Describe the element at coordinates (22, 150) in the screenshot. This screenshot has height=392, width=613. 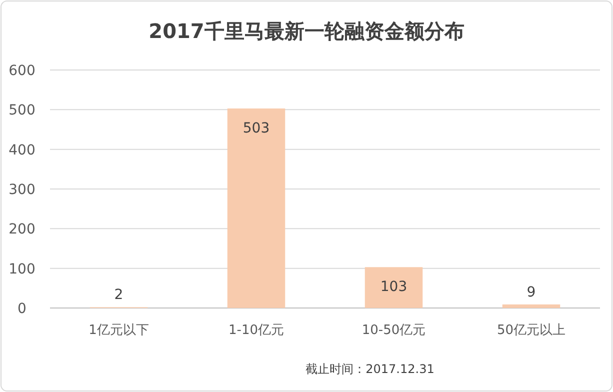
I see `y-tick-label: 400` at that location.